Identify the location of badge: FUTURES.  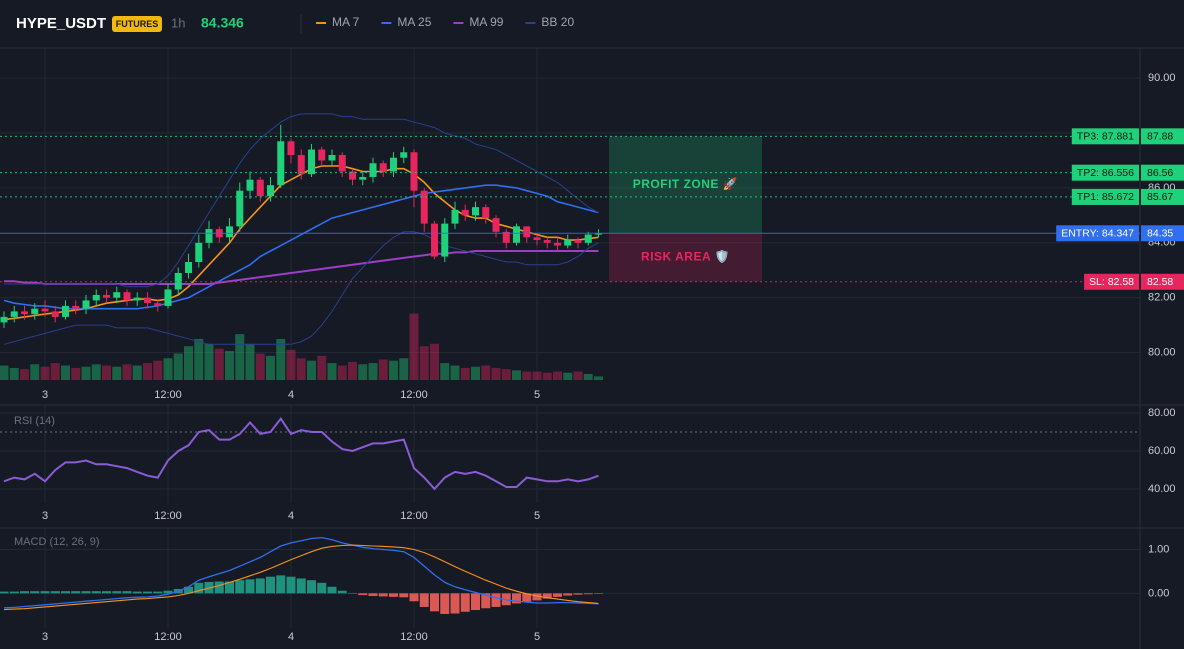
(137, 24).